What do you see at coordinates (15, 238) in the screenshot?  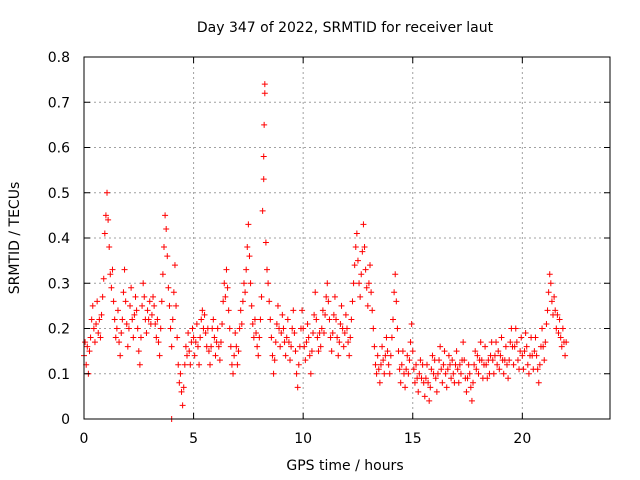 I see `y-axis-label: SRMTID / TECUs` at bounding box center [15, 238].